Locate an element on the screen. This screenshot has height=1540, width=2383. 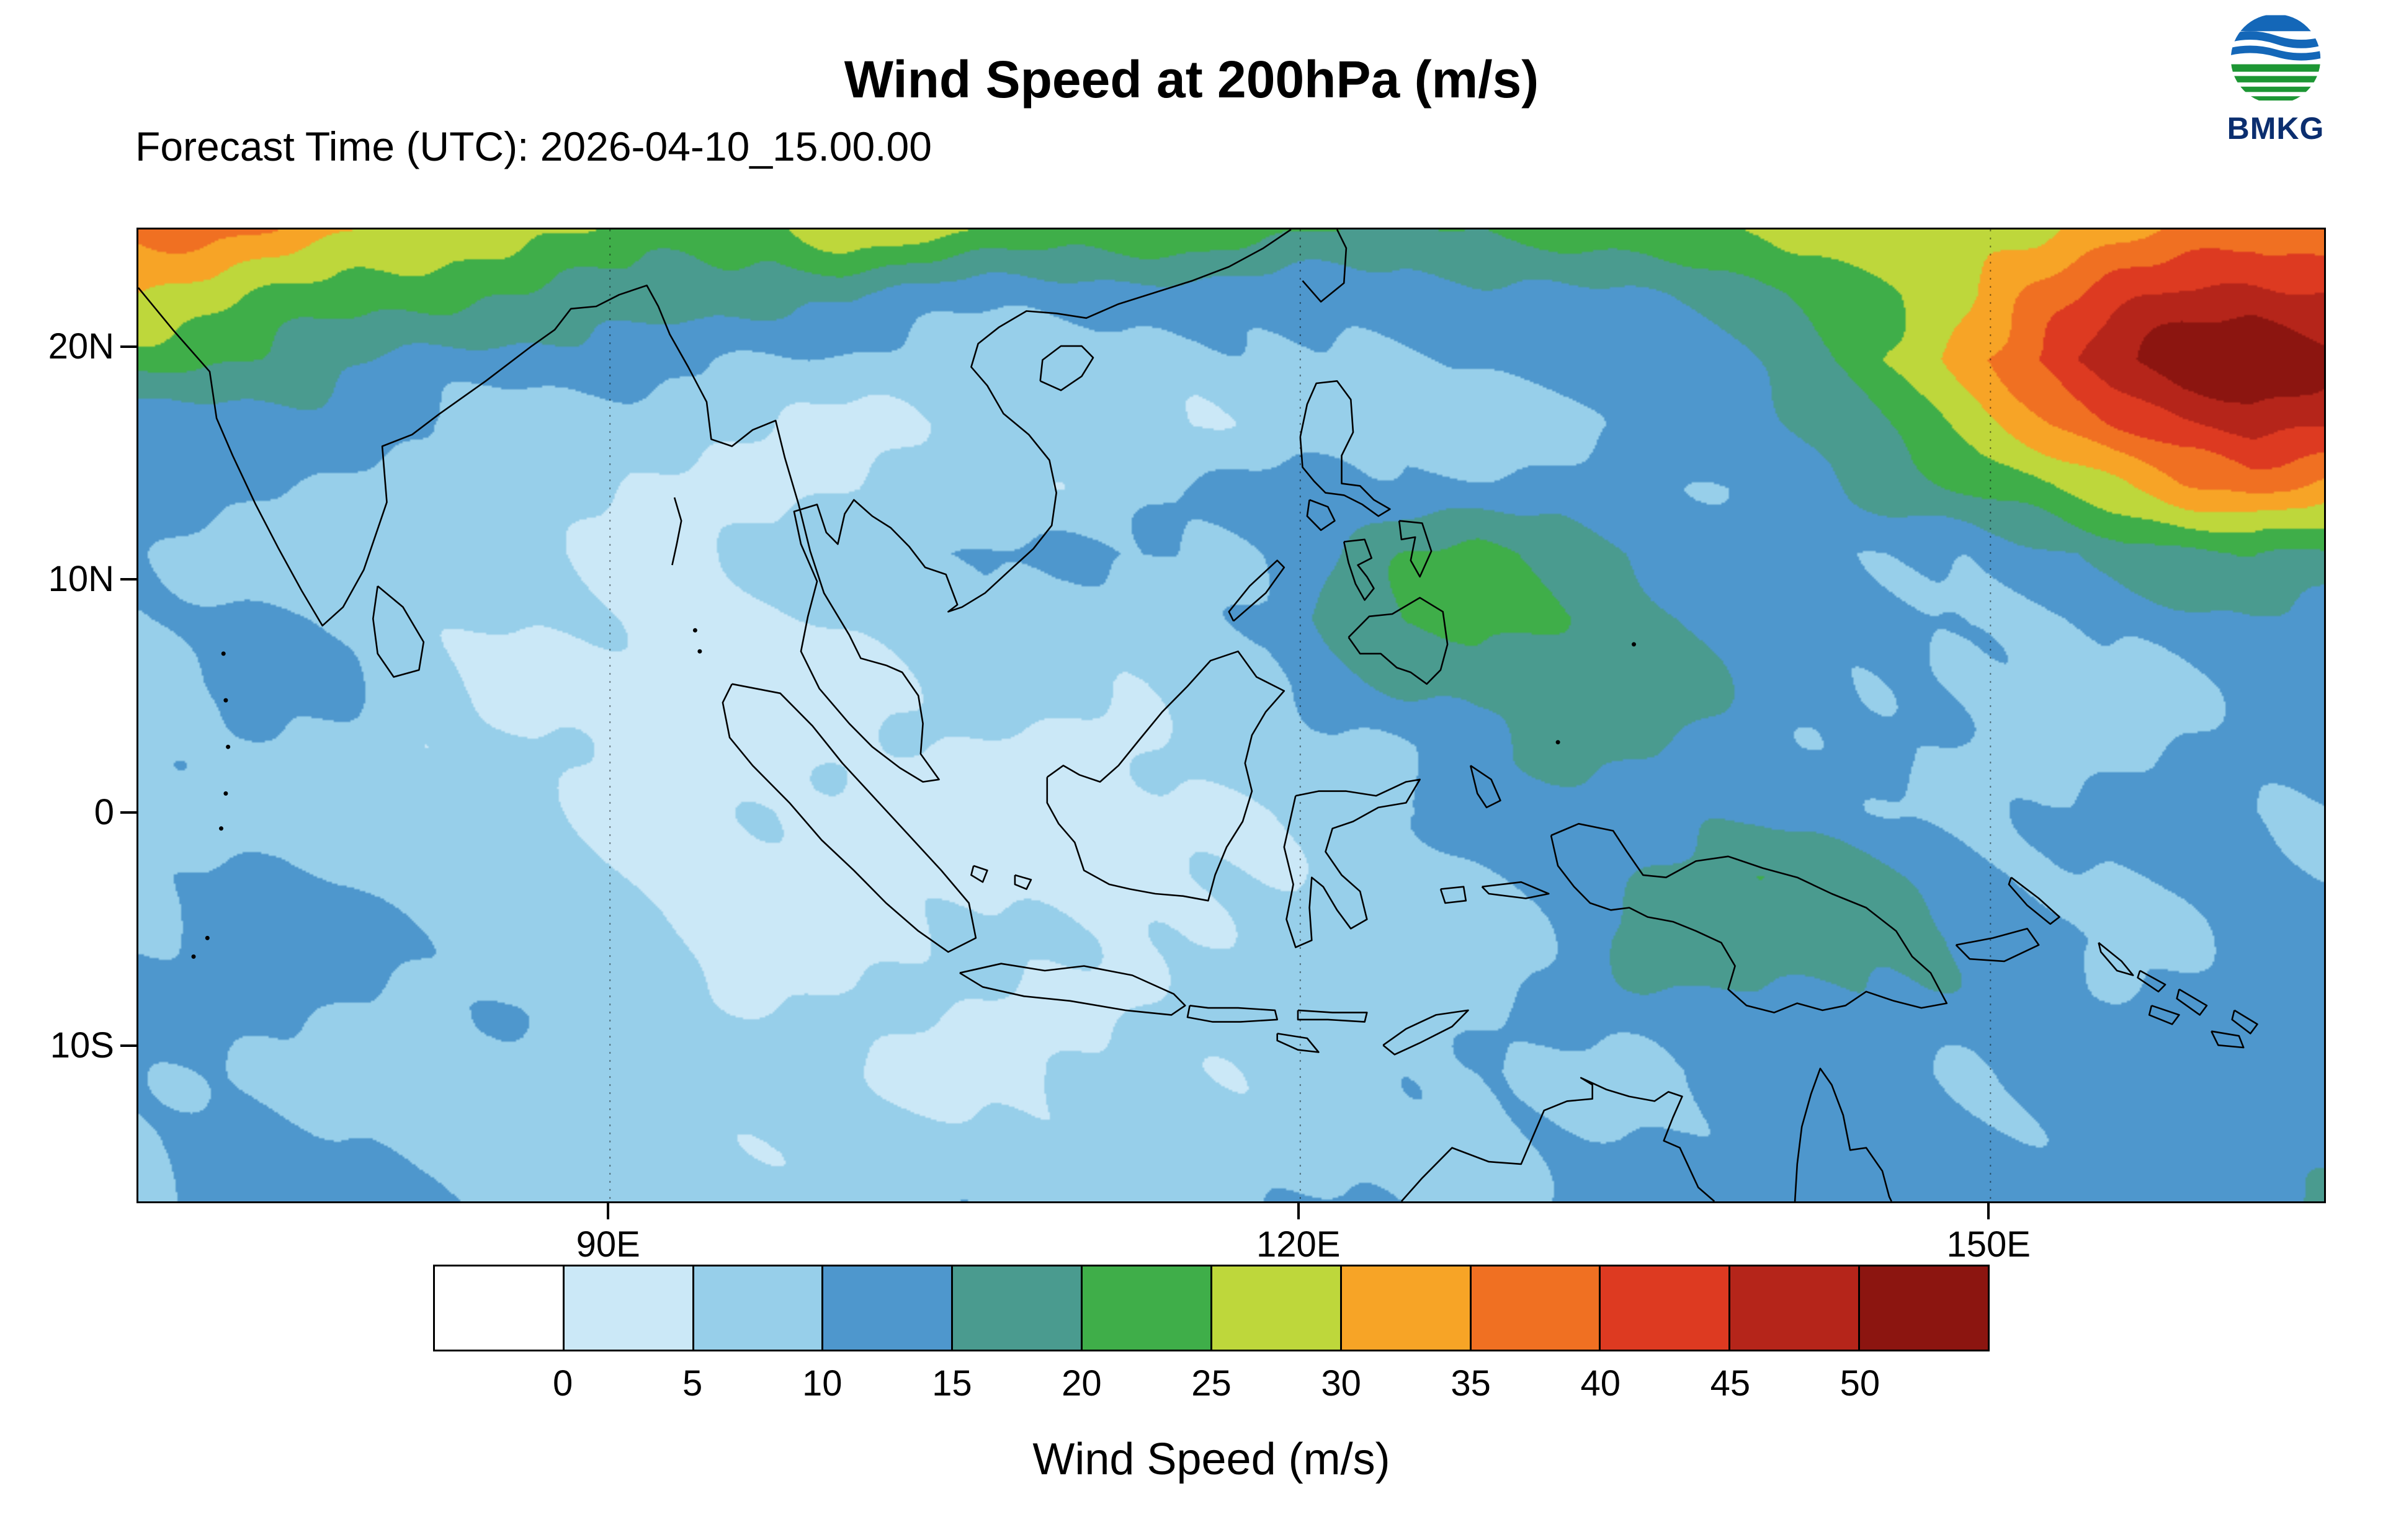
bmkg-globe-icon is located at coordinates (2275, 58).